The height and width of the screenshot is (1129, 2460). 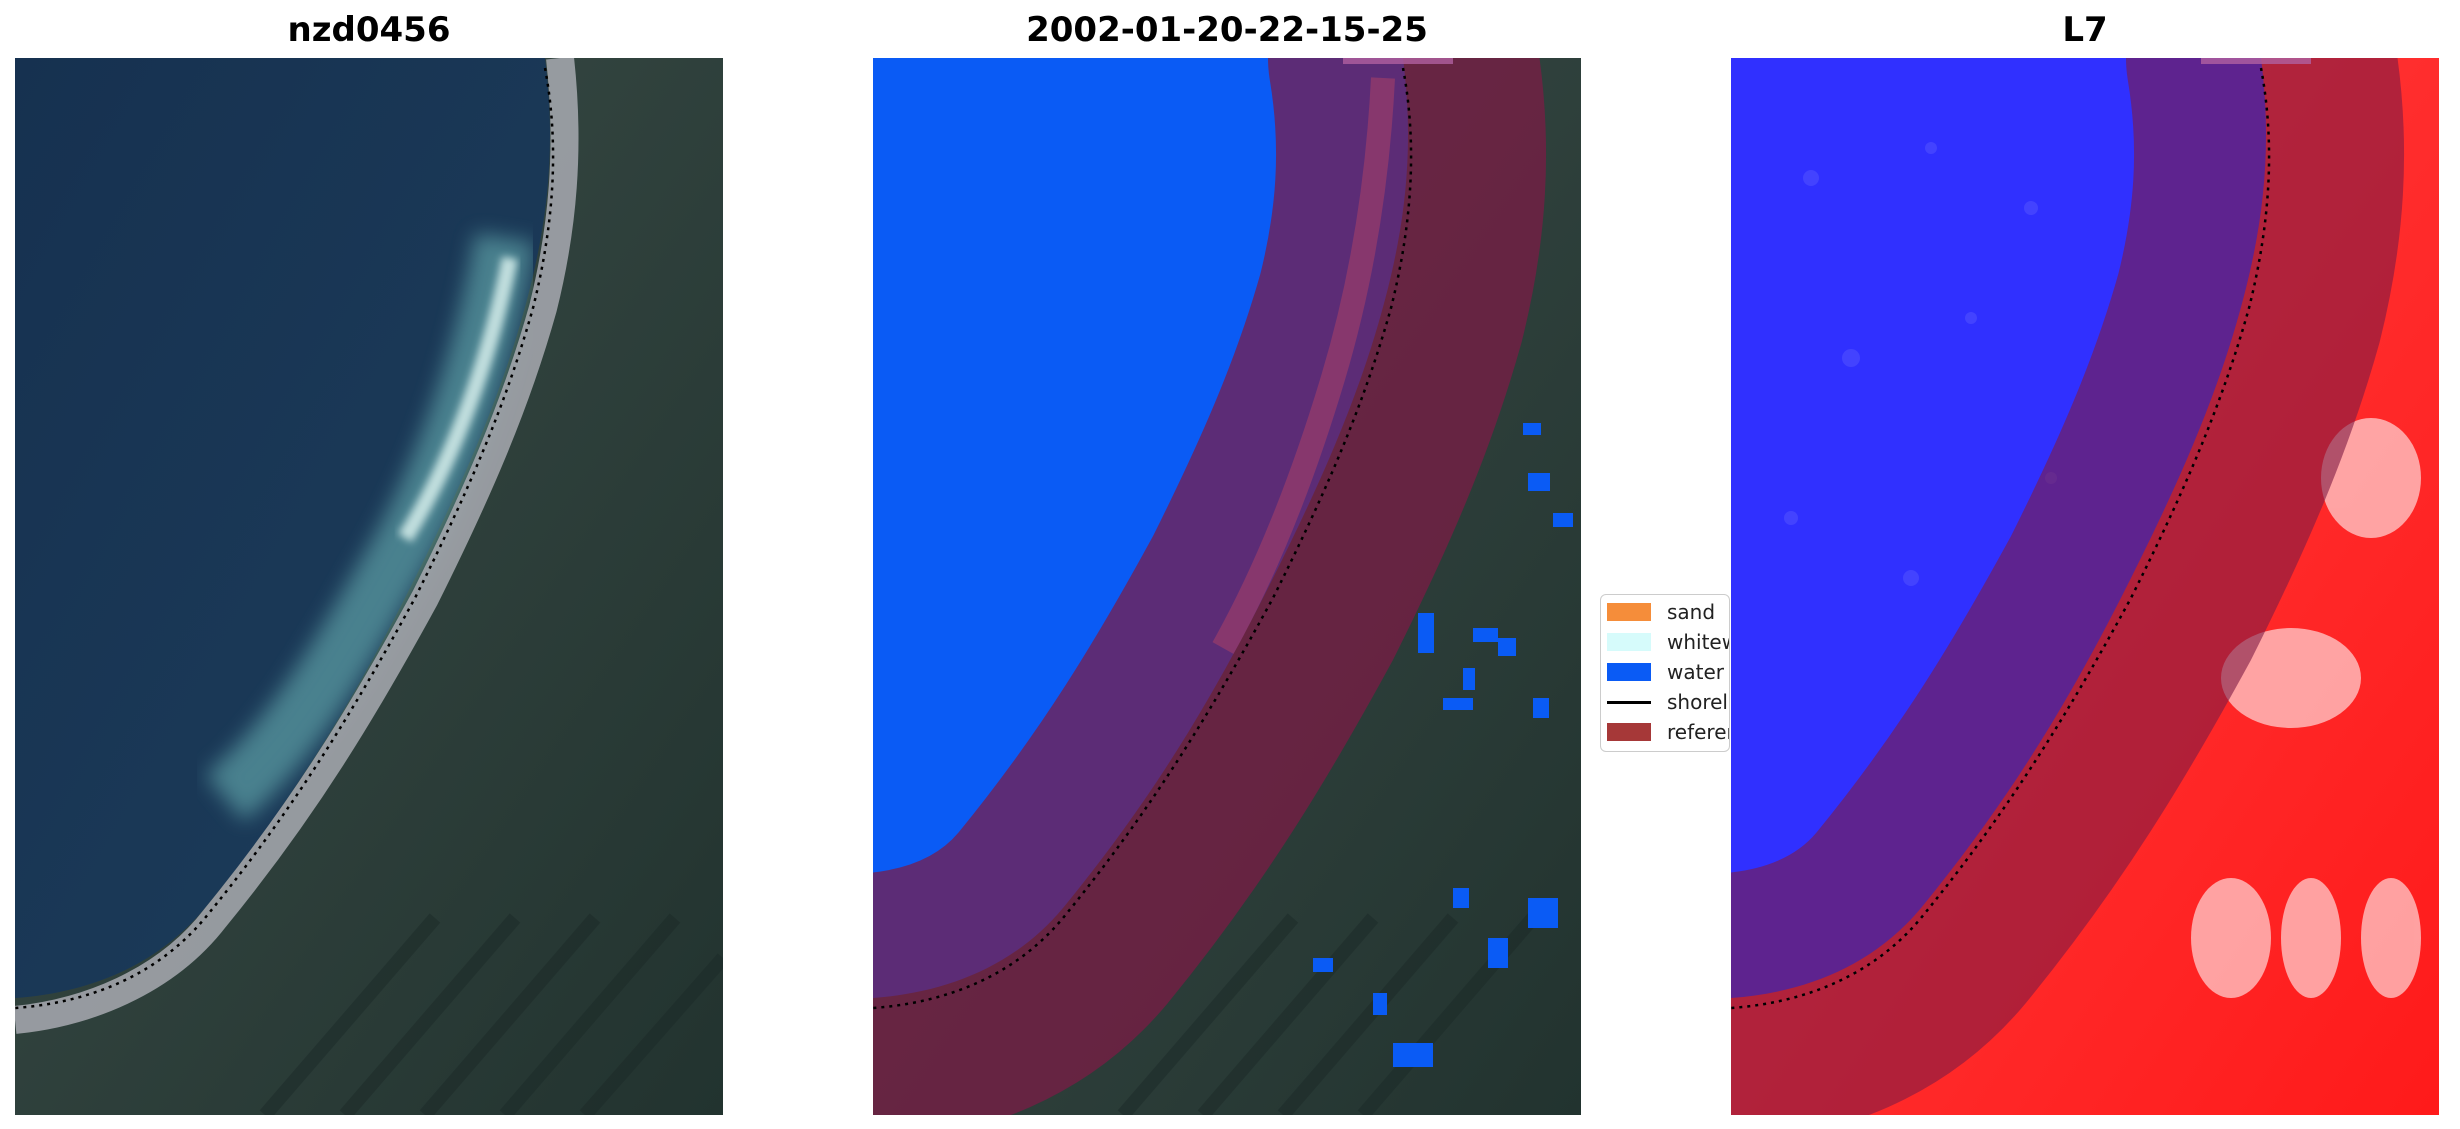 What do you see at coordinates (1629, 642) in the screenshot?
I see `whitewater-swatch` at bounding box center [1629, 642].